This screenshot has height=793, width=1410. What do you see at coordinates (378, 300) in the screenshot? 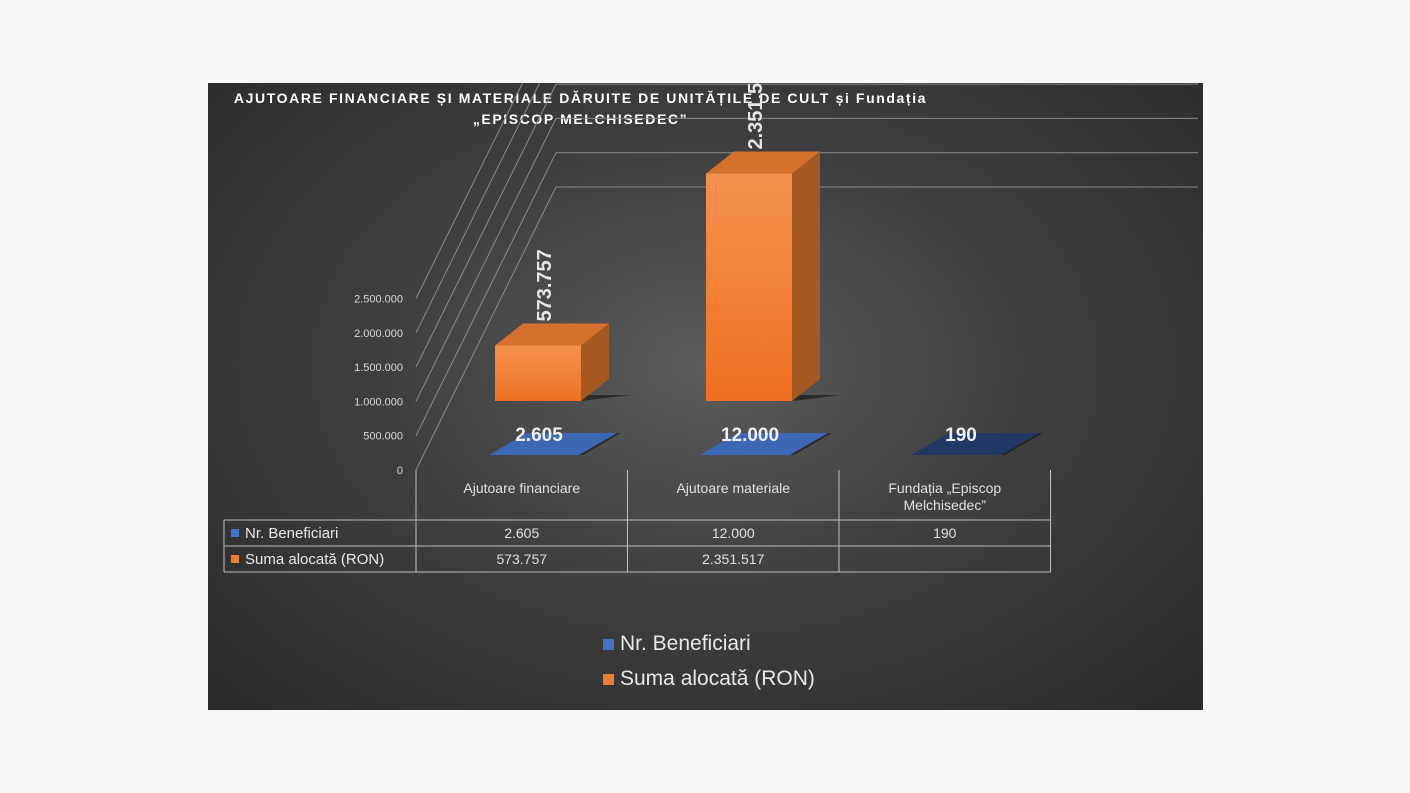
I see `y-tick-label: 2.500.000` at bounding box center [378, 300].